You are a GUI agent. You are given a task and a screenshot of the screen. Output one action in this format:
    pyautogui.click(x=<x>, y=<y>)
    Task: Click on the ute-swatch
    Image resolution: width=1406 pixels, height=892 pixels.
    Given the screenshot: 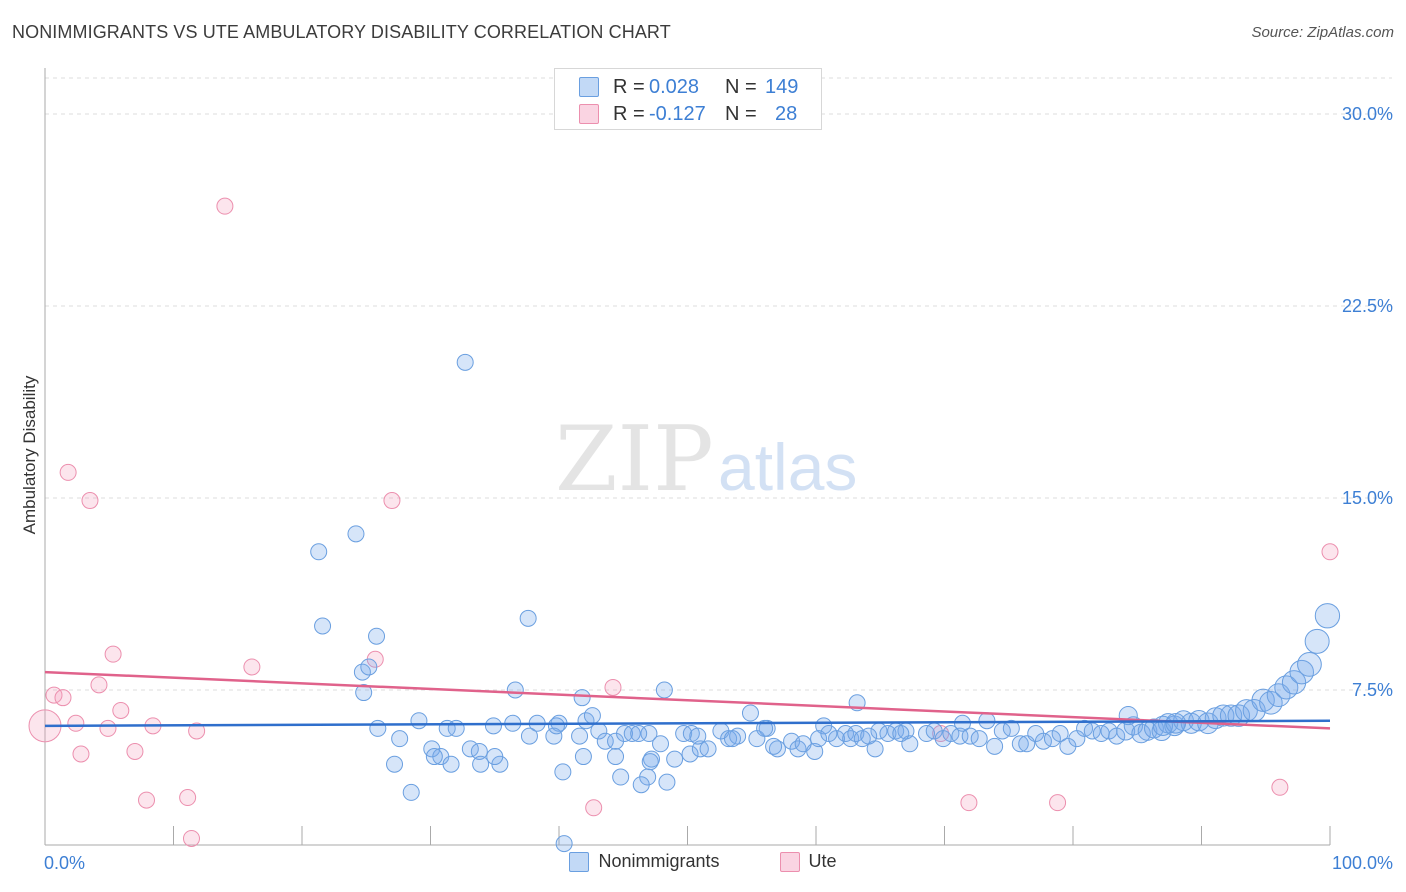 What is the action you would take?
    pyautogui.click(x=589, y=114)
    